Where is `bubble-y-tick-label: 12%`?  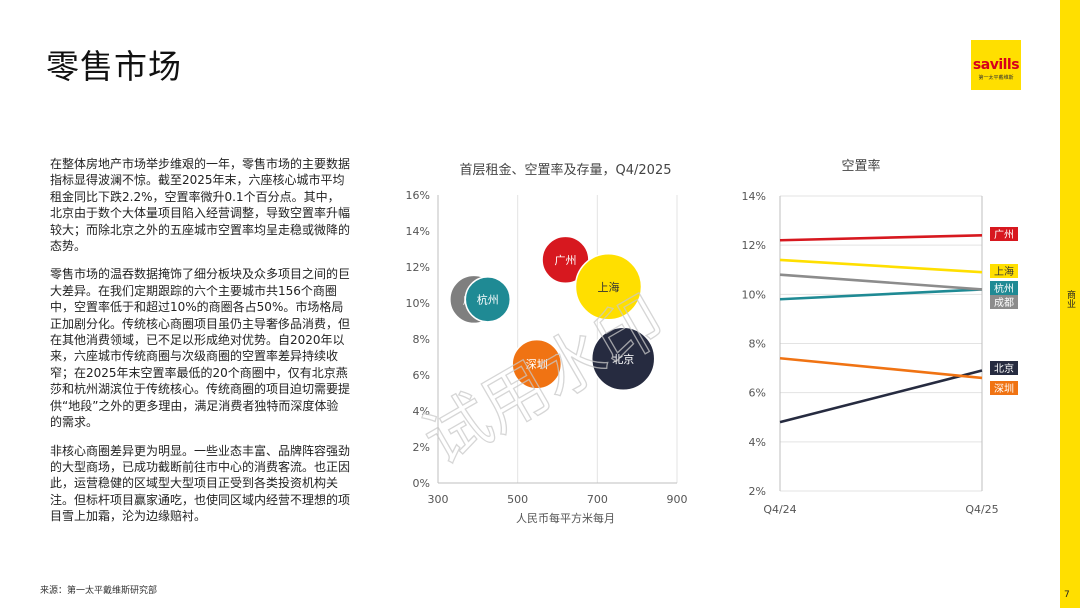 bubble-y-tick-label: 12% is located at coordinates (418, 267).